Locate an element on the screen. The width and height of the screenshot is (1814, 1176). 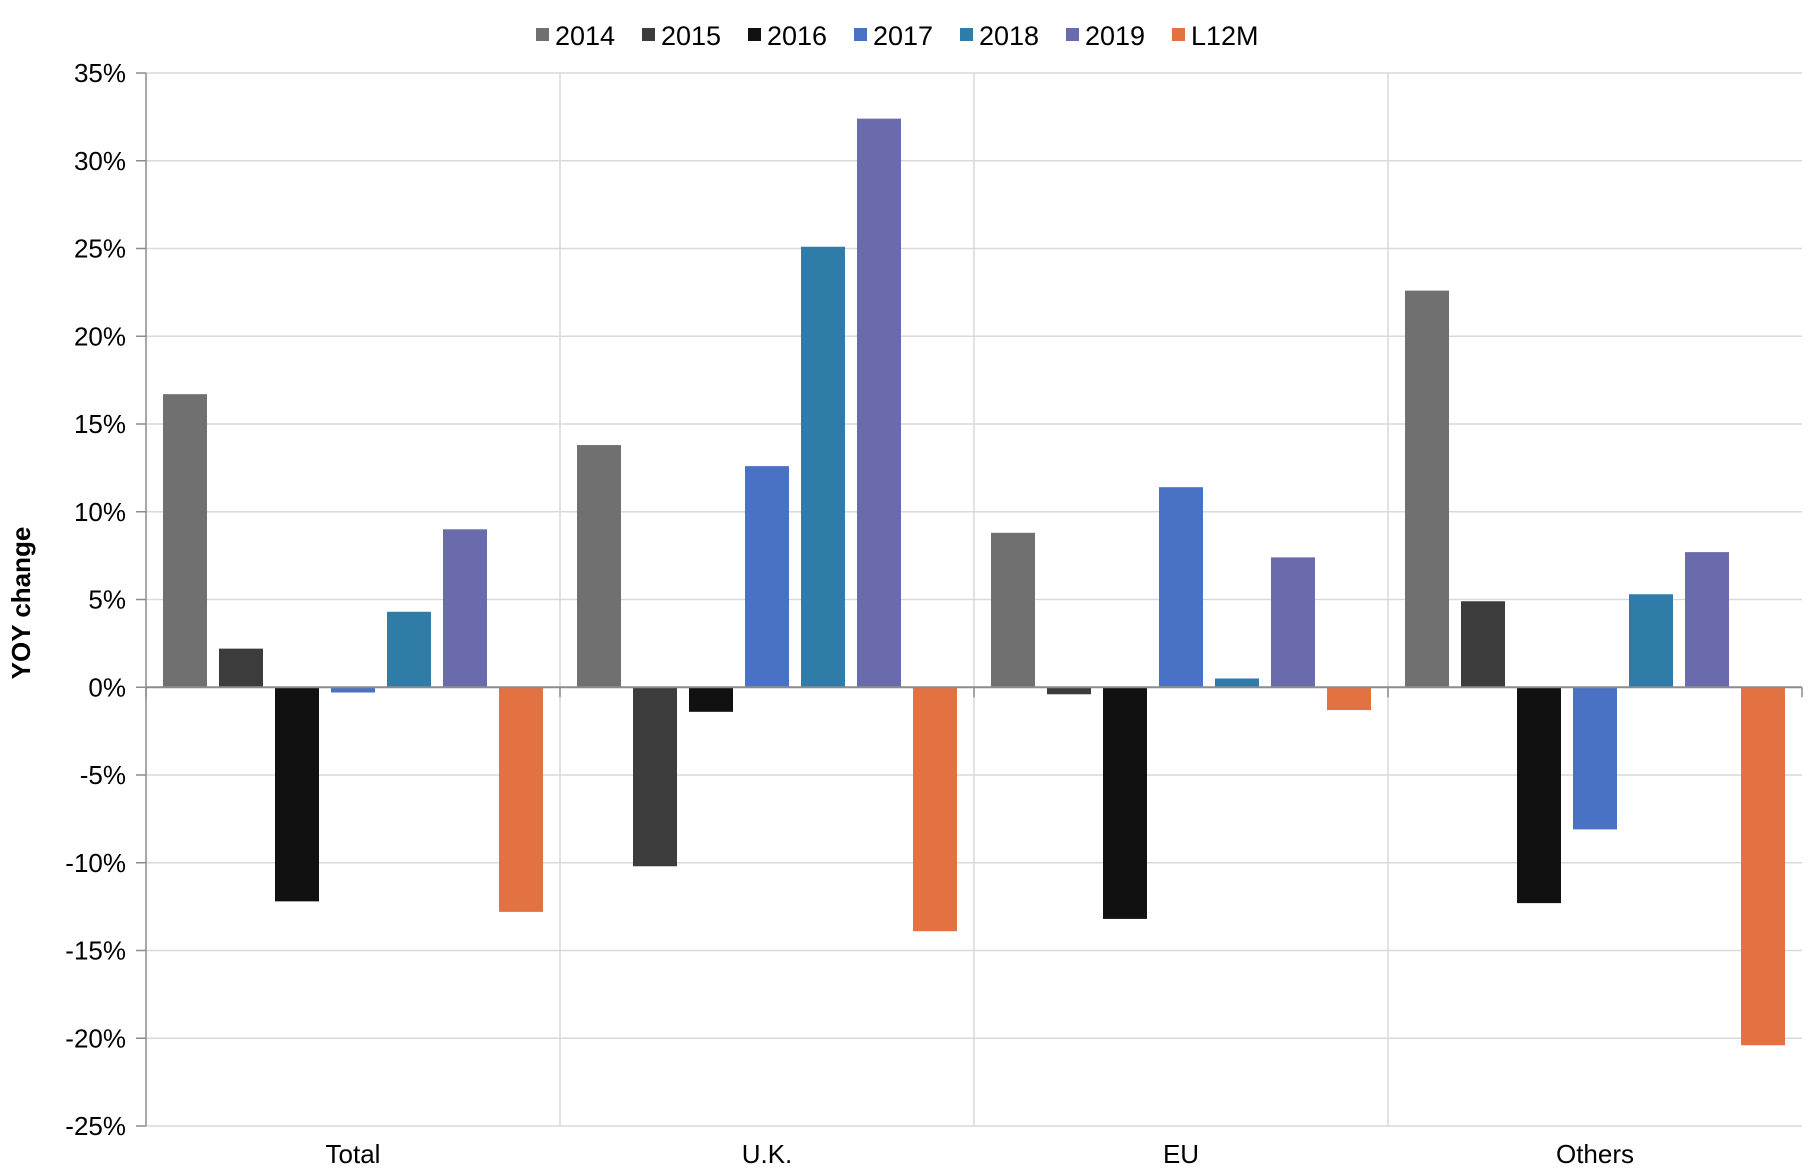
legend-swatch-L12M is located at coordinates (1178, 34).